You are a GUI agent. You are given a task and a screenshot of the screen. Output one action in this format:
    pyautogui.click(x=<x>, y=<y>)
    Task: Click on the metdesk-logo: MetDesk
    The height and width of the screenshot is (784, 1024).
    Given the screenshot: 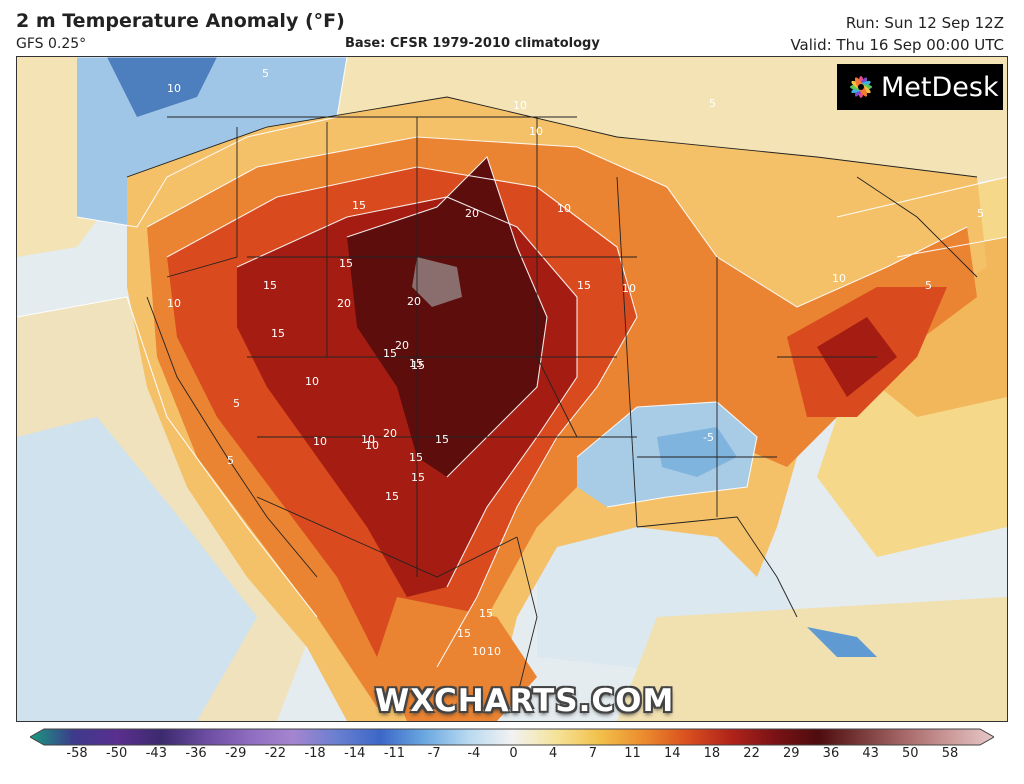 What is the action you would take?
    pyautogui.click(x=920, y=87)
    